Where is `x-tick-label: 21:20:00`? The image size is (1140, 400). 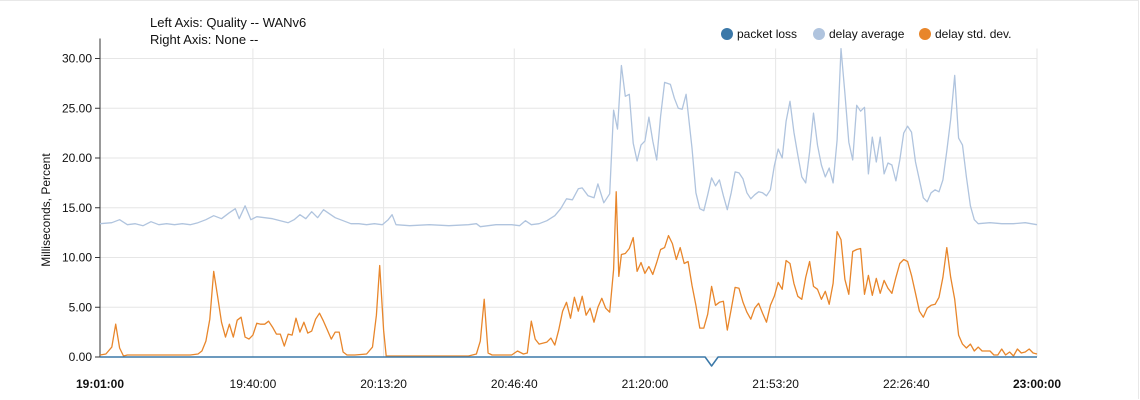
x-tick-label: 21:20:00 is located at coordinates (645, 384).